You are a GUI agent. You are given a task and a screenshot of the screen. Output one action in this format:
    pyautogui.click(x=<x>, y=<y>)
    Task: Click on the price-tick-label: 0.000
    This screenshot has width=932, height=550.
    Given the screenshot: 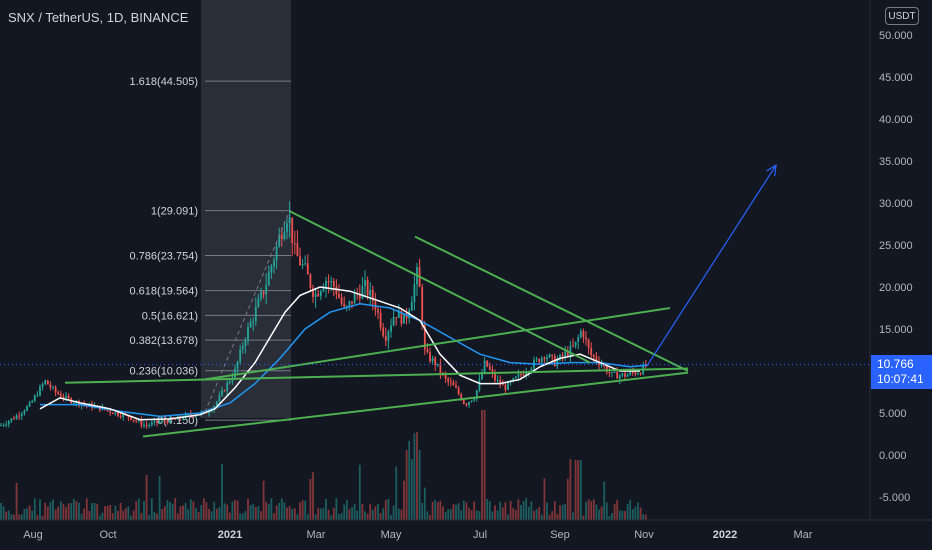 What is the action you would take?
    pyautogui.click(x=893, y=456)
    